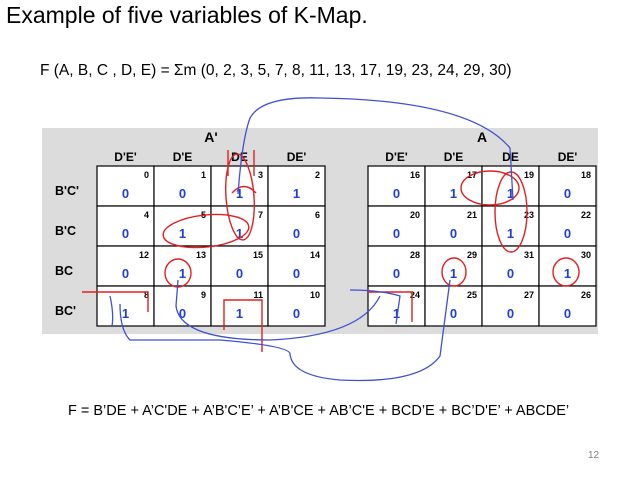 The width and height of the screenshot is (638, 479). I want to click on minterm-index: 23, so click(529, 215).